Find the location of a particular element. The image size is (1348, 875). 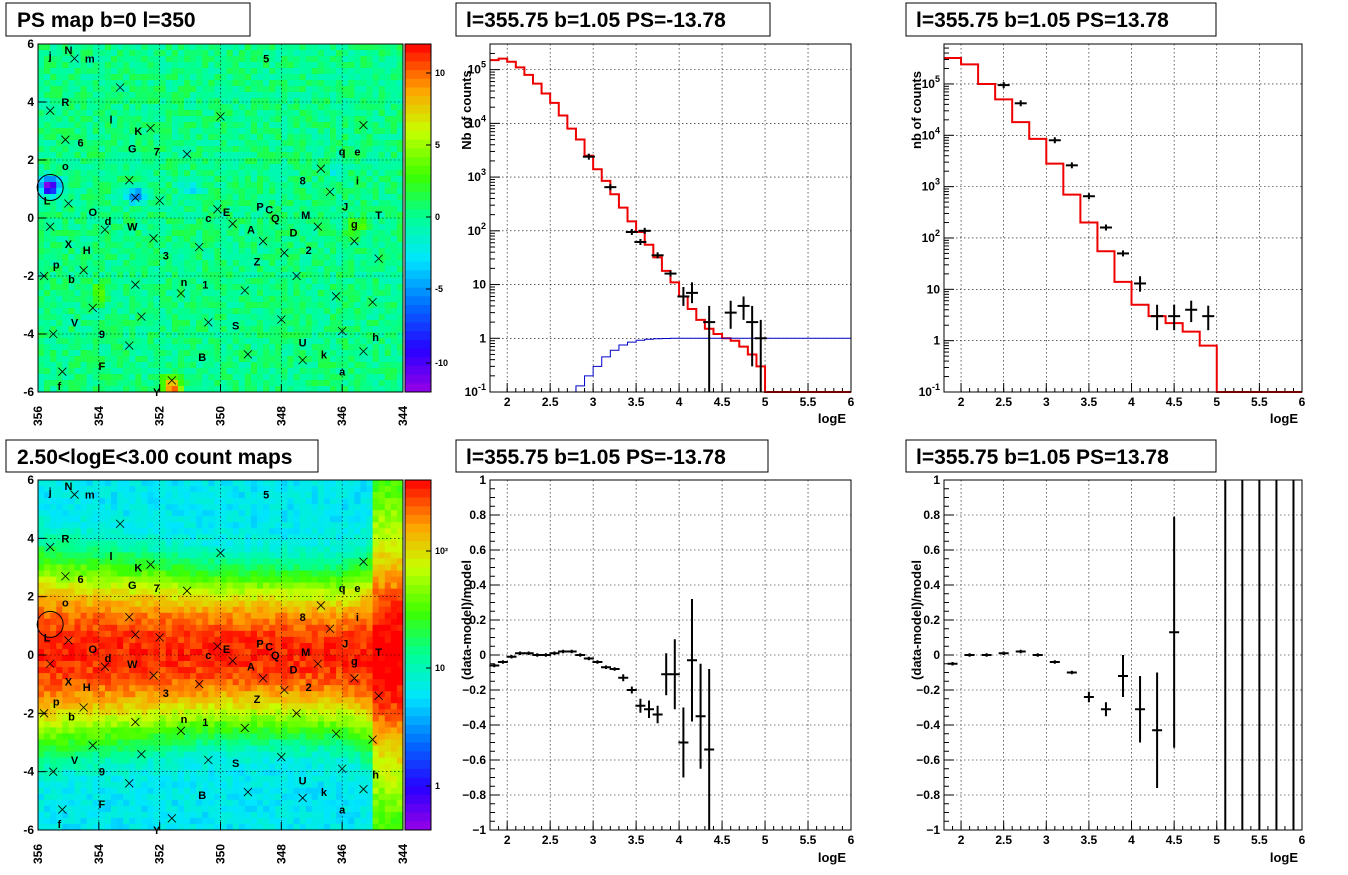

source-cross-marker is located at coordinates (217, 209).